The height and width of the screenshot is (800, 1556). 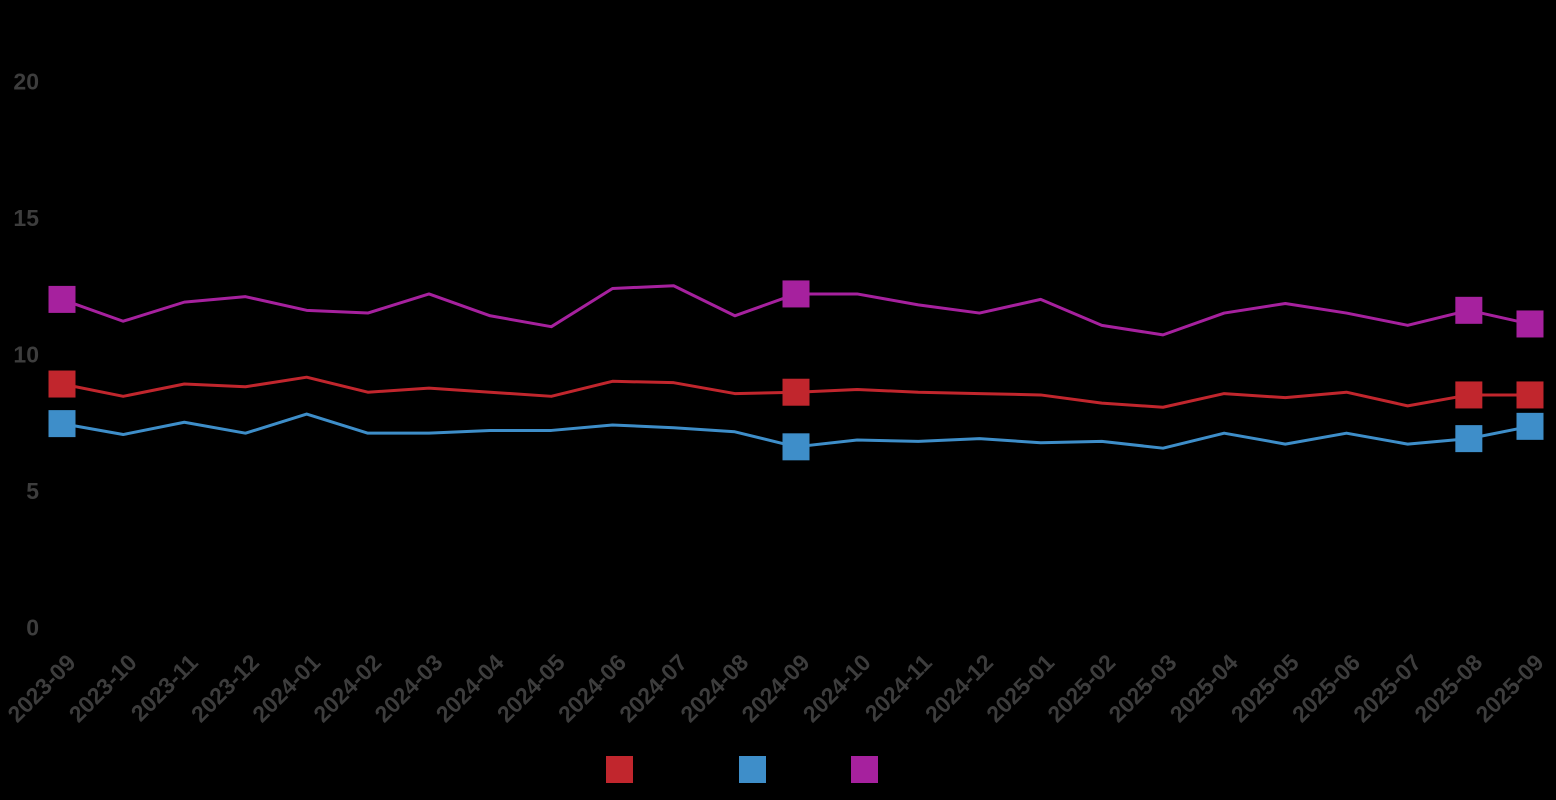 What do you see at coordinates (32, 491) in the screenshot?
I see `y-axis-tick-label: 5` at bounding box center [32, 491].